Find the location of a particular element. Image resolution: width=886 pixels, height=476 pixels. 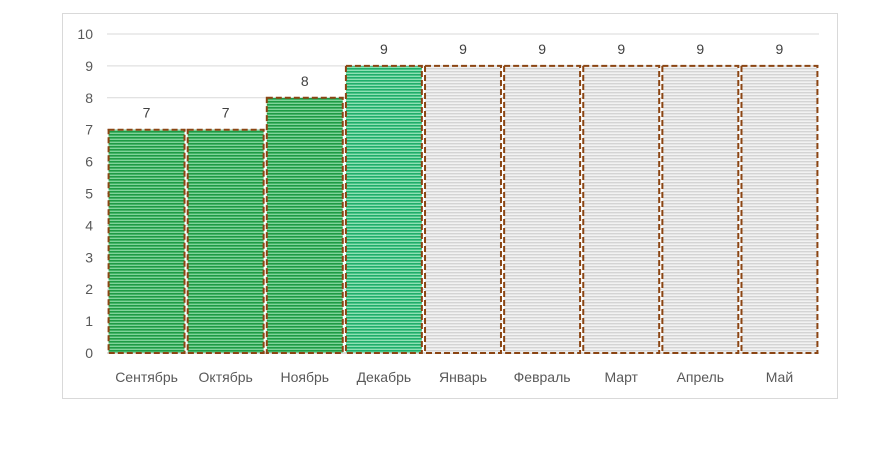

x-category-label: Октябрь is located at coordinates (226, 377).